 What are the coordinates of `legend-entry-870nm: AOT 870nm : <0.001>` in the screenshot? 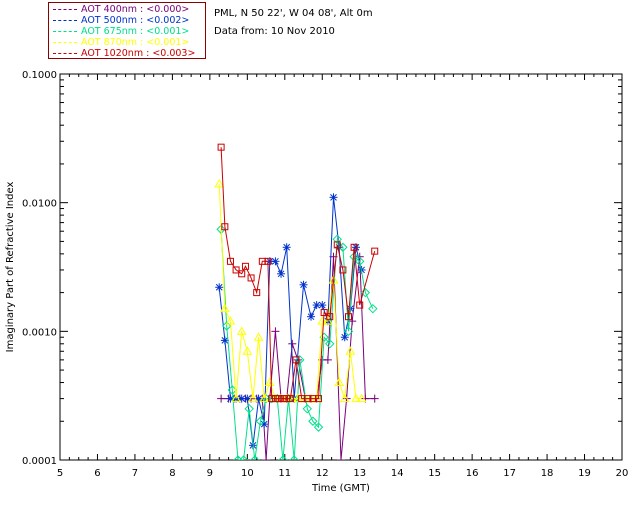 It's located at (127, 42).